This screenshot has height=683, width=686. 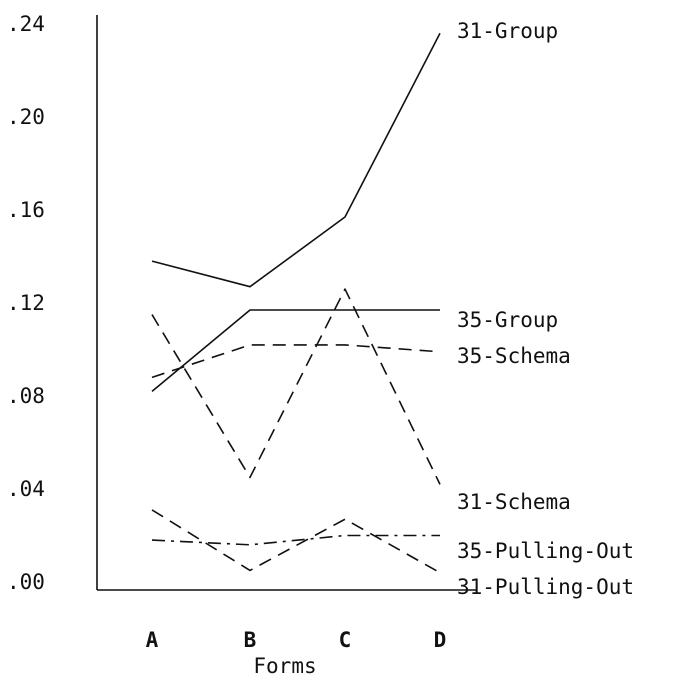 I want to click on series-line-31-schema, so click(x=296, y=386).